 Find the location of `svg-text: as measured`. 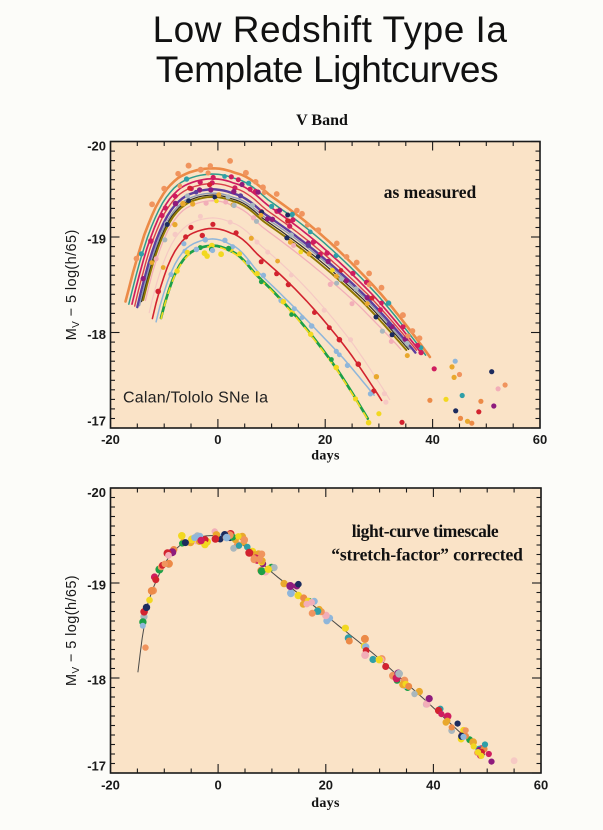

svg-text: as measured is located at coordinates (430, 192).